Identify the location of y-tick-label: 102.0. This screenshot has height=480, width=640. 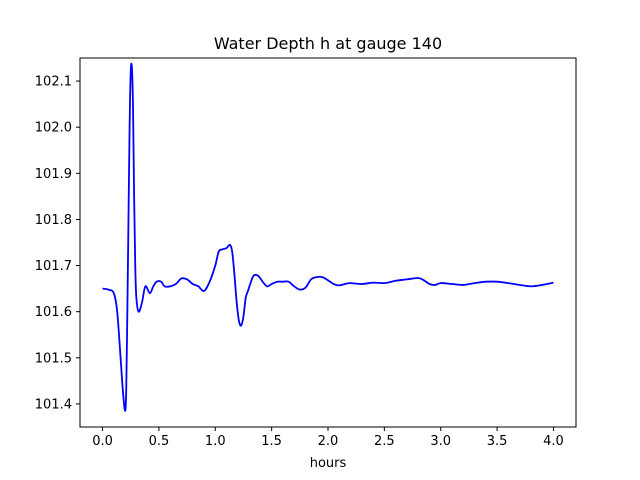
(53, 128).